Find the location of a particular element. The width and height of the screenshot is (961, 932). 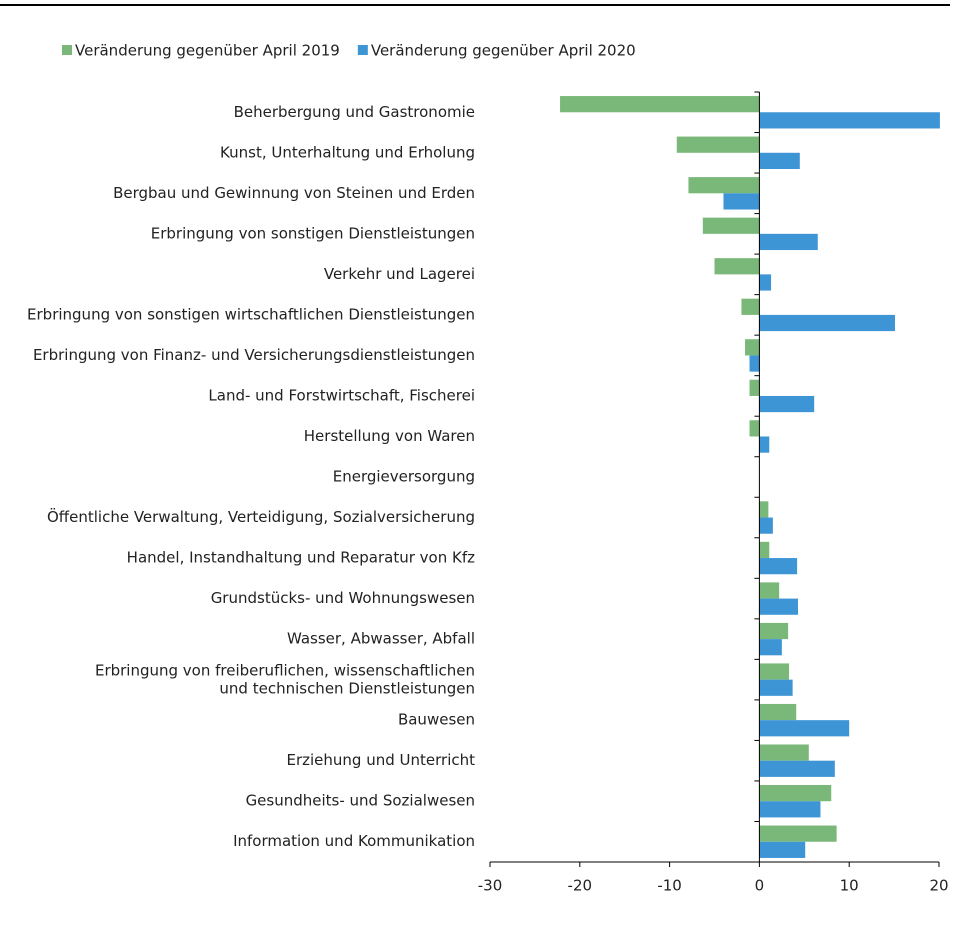

x-tick-label: -20 is located at coordinates (580, 886).